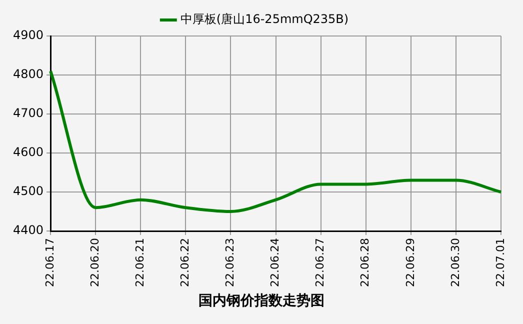  What do you see at coordinates (455, 262) in the screenshot?
I see `x-tick-label: 22.06.30` at bounding box center [455, 262].